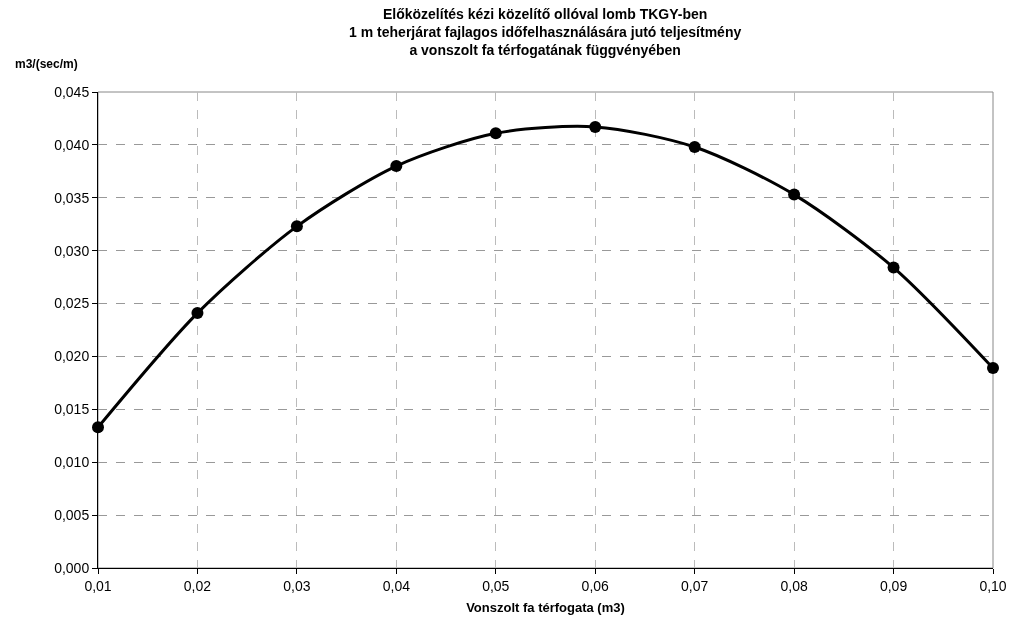 The width and height of the screenshot is (1019, 625). I want to click on y-tick-label: 0,030, so click(72, 250).